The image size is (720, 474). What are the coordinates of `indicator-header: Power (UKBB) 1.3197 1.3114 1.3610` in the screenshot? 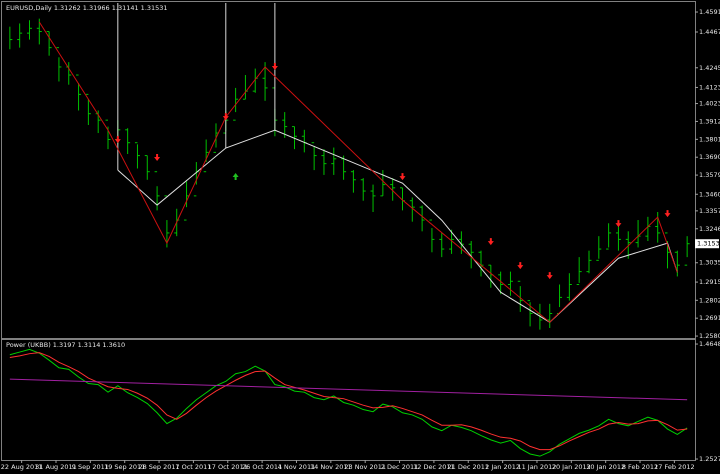 It's located at (65, 345).